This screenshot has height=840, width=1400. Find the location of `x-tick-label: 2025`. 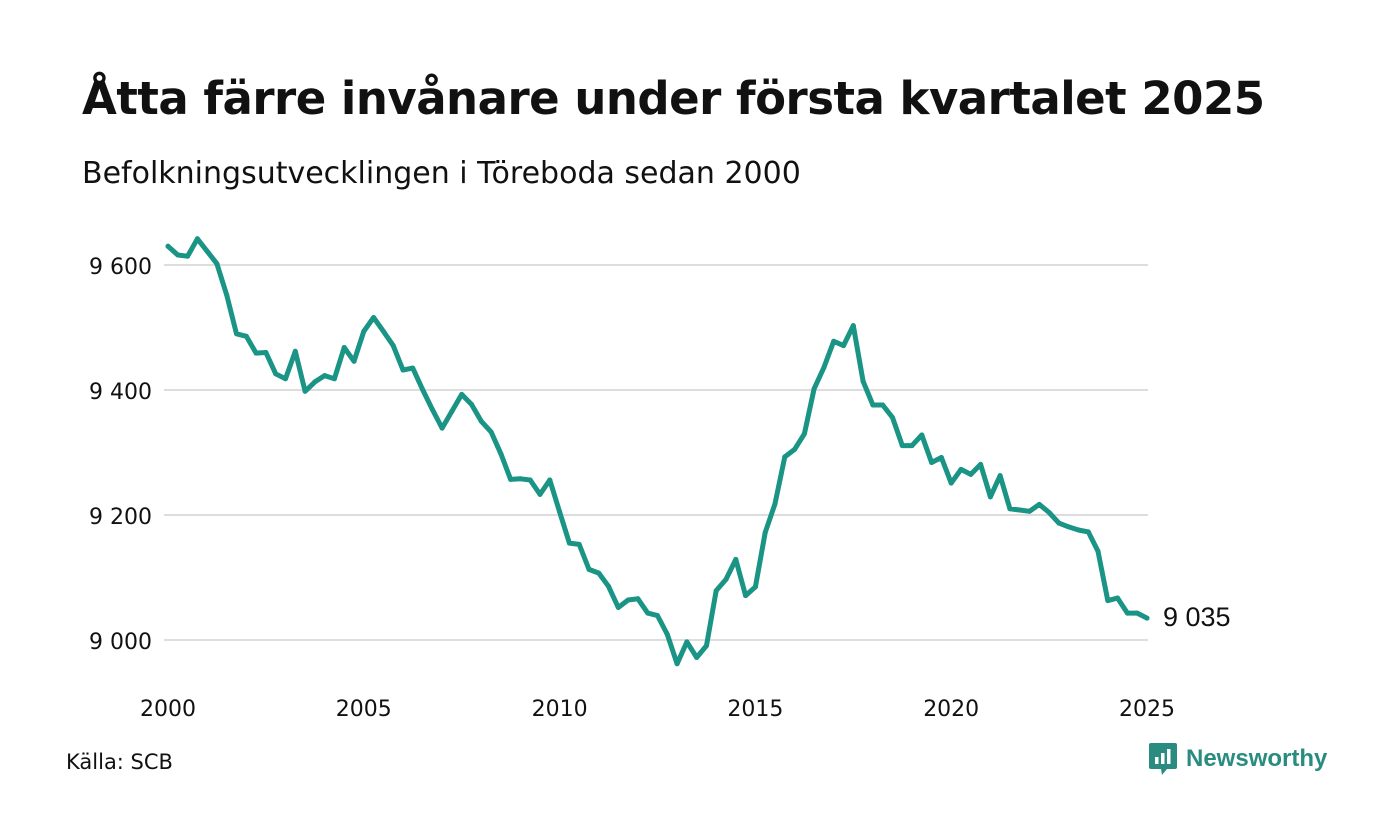

x-tick-label: 2025 is located at coordinates (1147, 709).